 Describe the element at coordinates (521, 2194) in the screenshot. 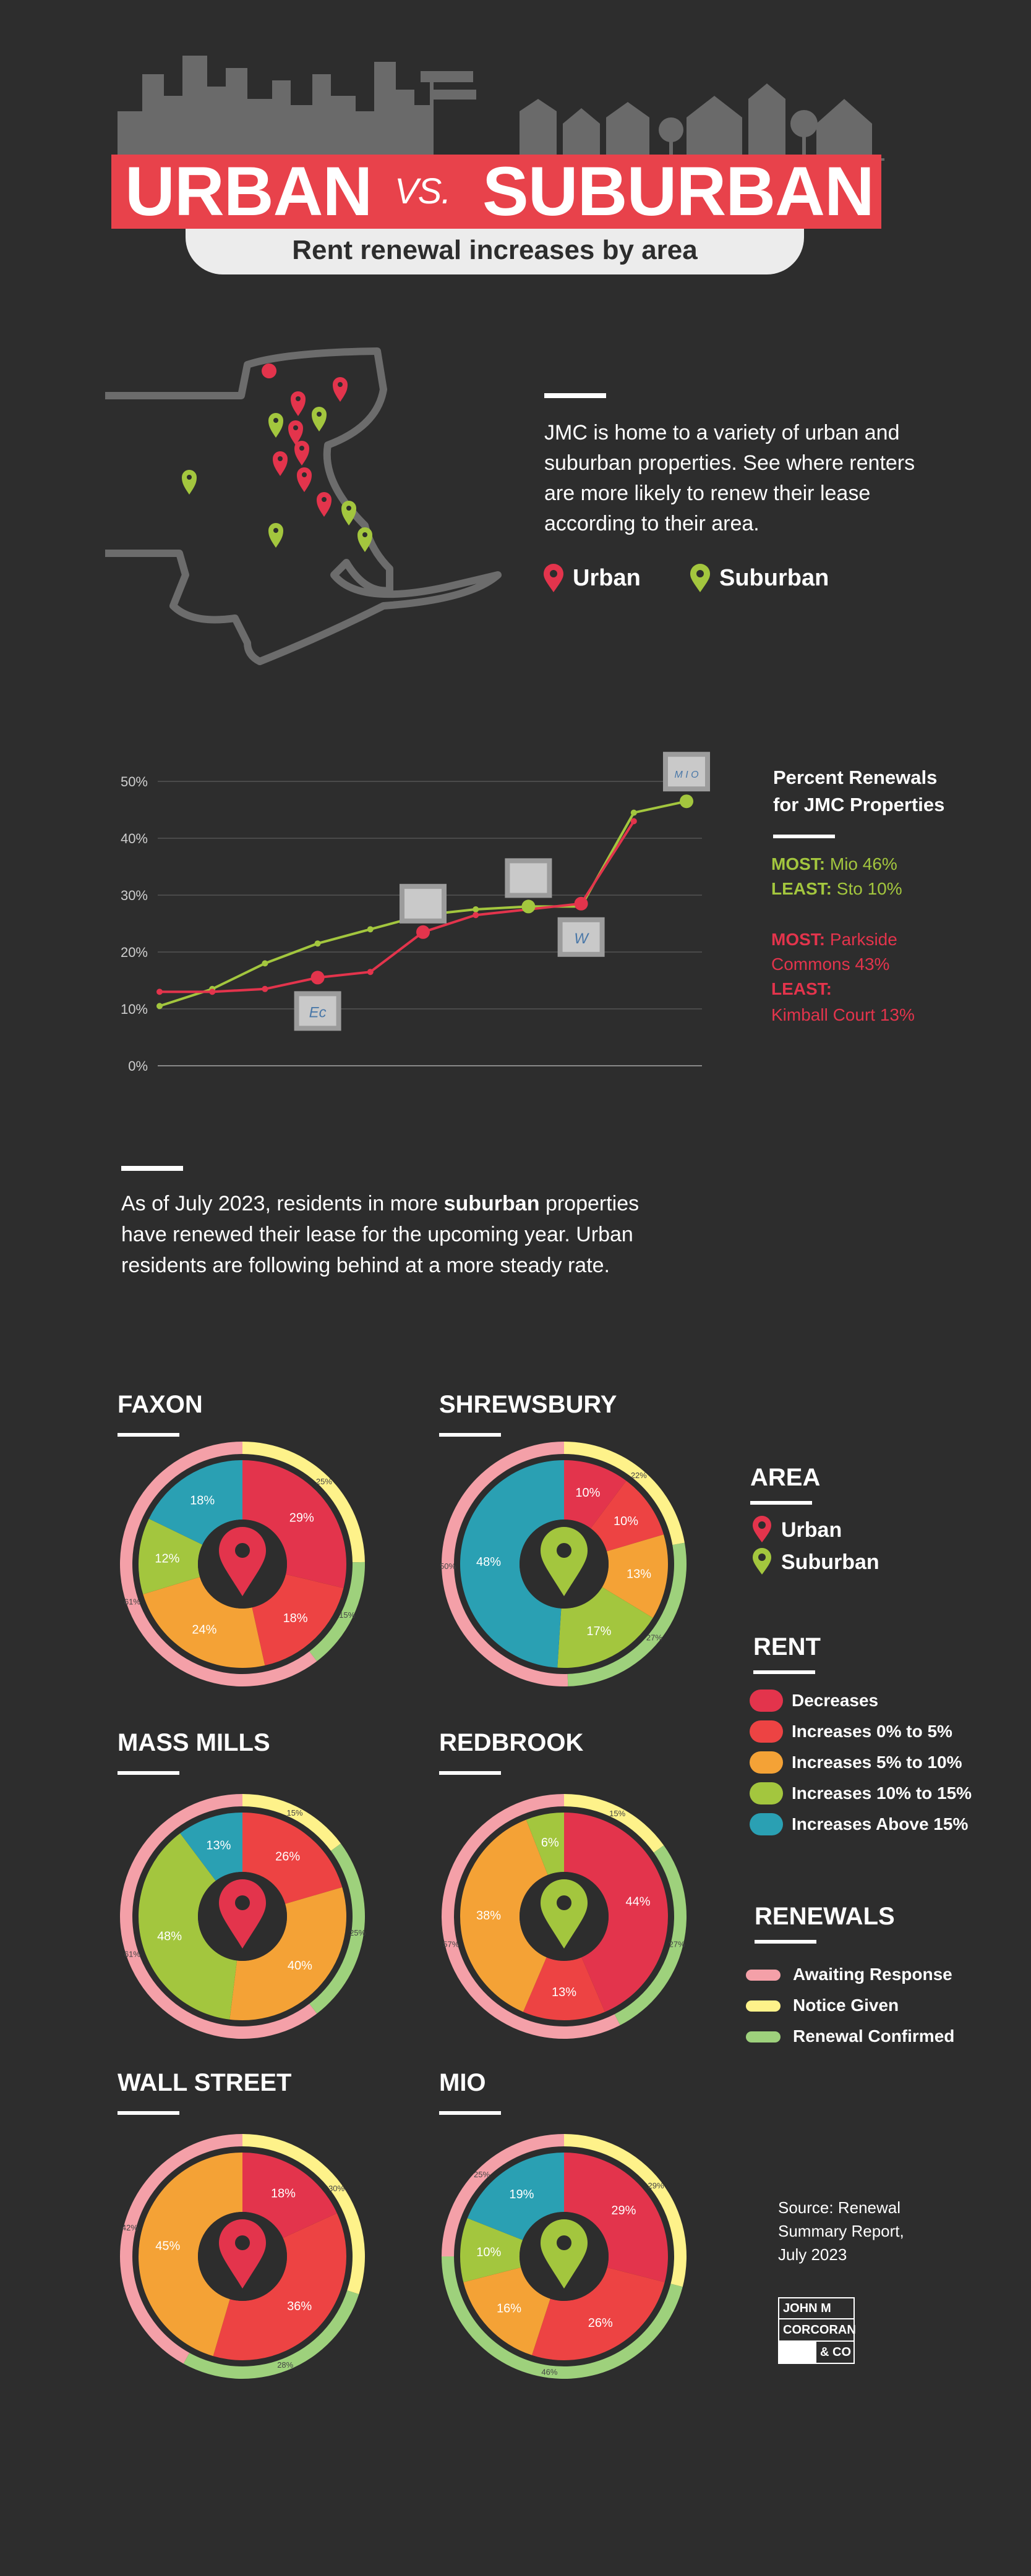

I see `rent-label: 19%` at that location.